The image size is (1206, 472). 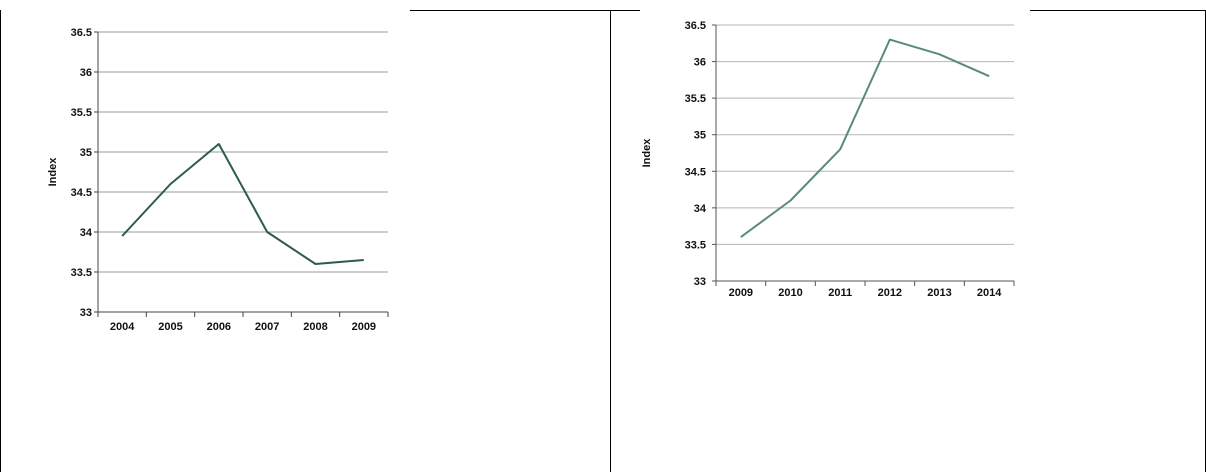 What do you see at coordinates (890, 293) in the screenshot?
I see `x-tick-label: 2012` at bounding box center [890, 293].